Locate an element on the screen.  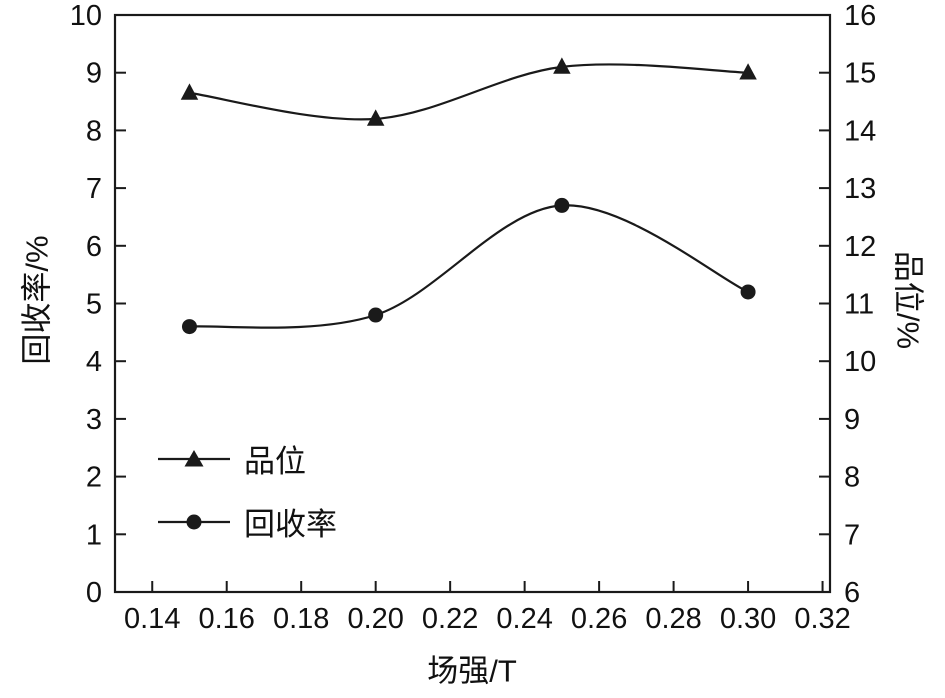
svg-text: 2 is located at coordinates (94, 478).